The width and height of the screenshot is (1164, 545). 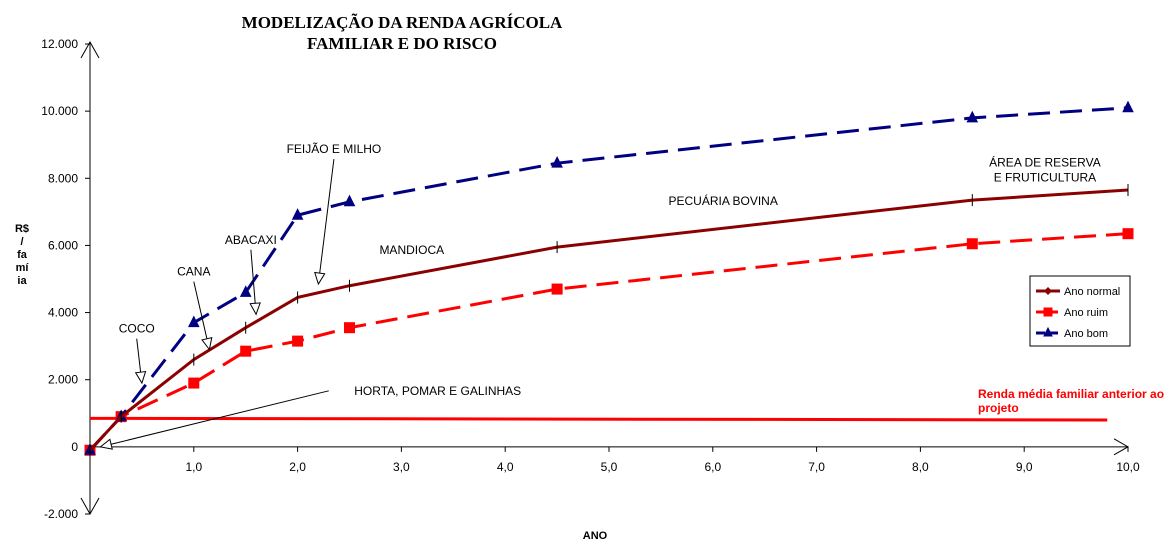 What do you see at coordinates (63, 245) in the screenshot?
I see `y-tick-label: 6.000` at bounding box center [63, 245].